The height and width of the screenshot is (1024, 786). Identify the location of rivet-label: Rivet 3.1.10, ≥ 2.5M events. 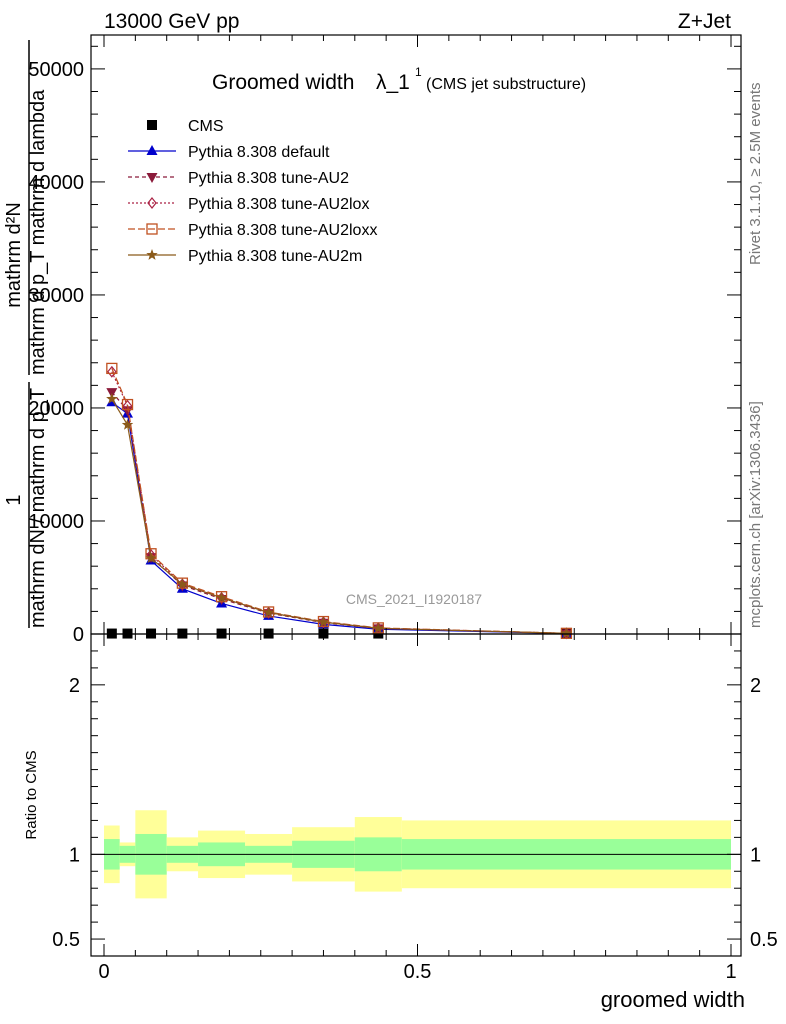
(755, 174).